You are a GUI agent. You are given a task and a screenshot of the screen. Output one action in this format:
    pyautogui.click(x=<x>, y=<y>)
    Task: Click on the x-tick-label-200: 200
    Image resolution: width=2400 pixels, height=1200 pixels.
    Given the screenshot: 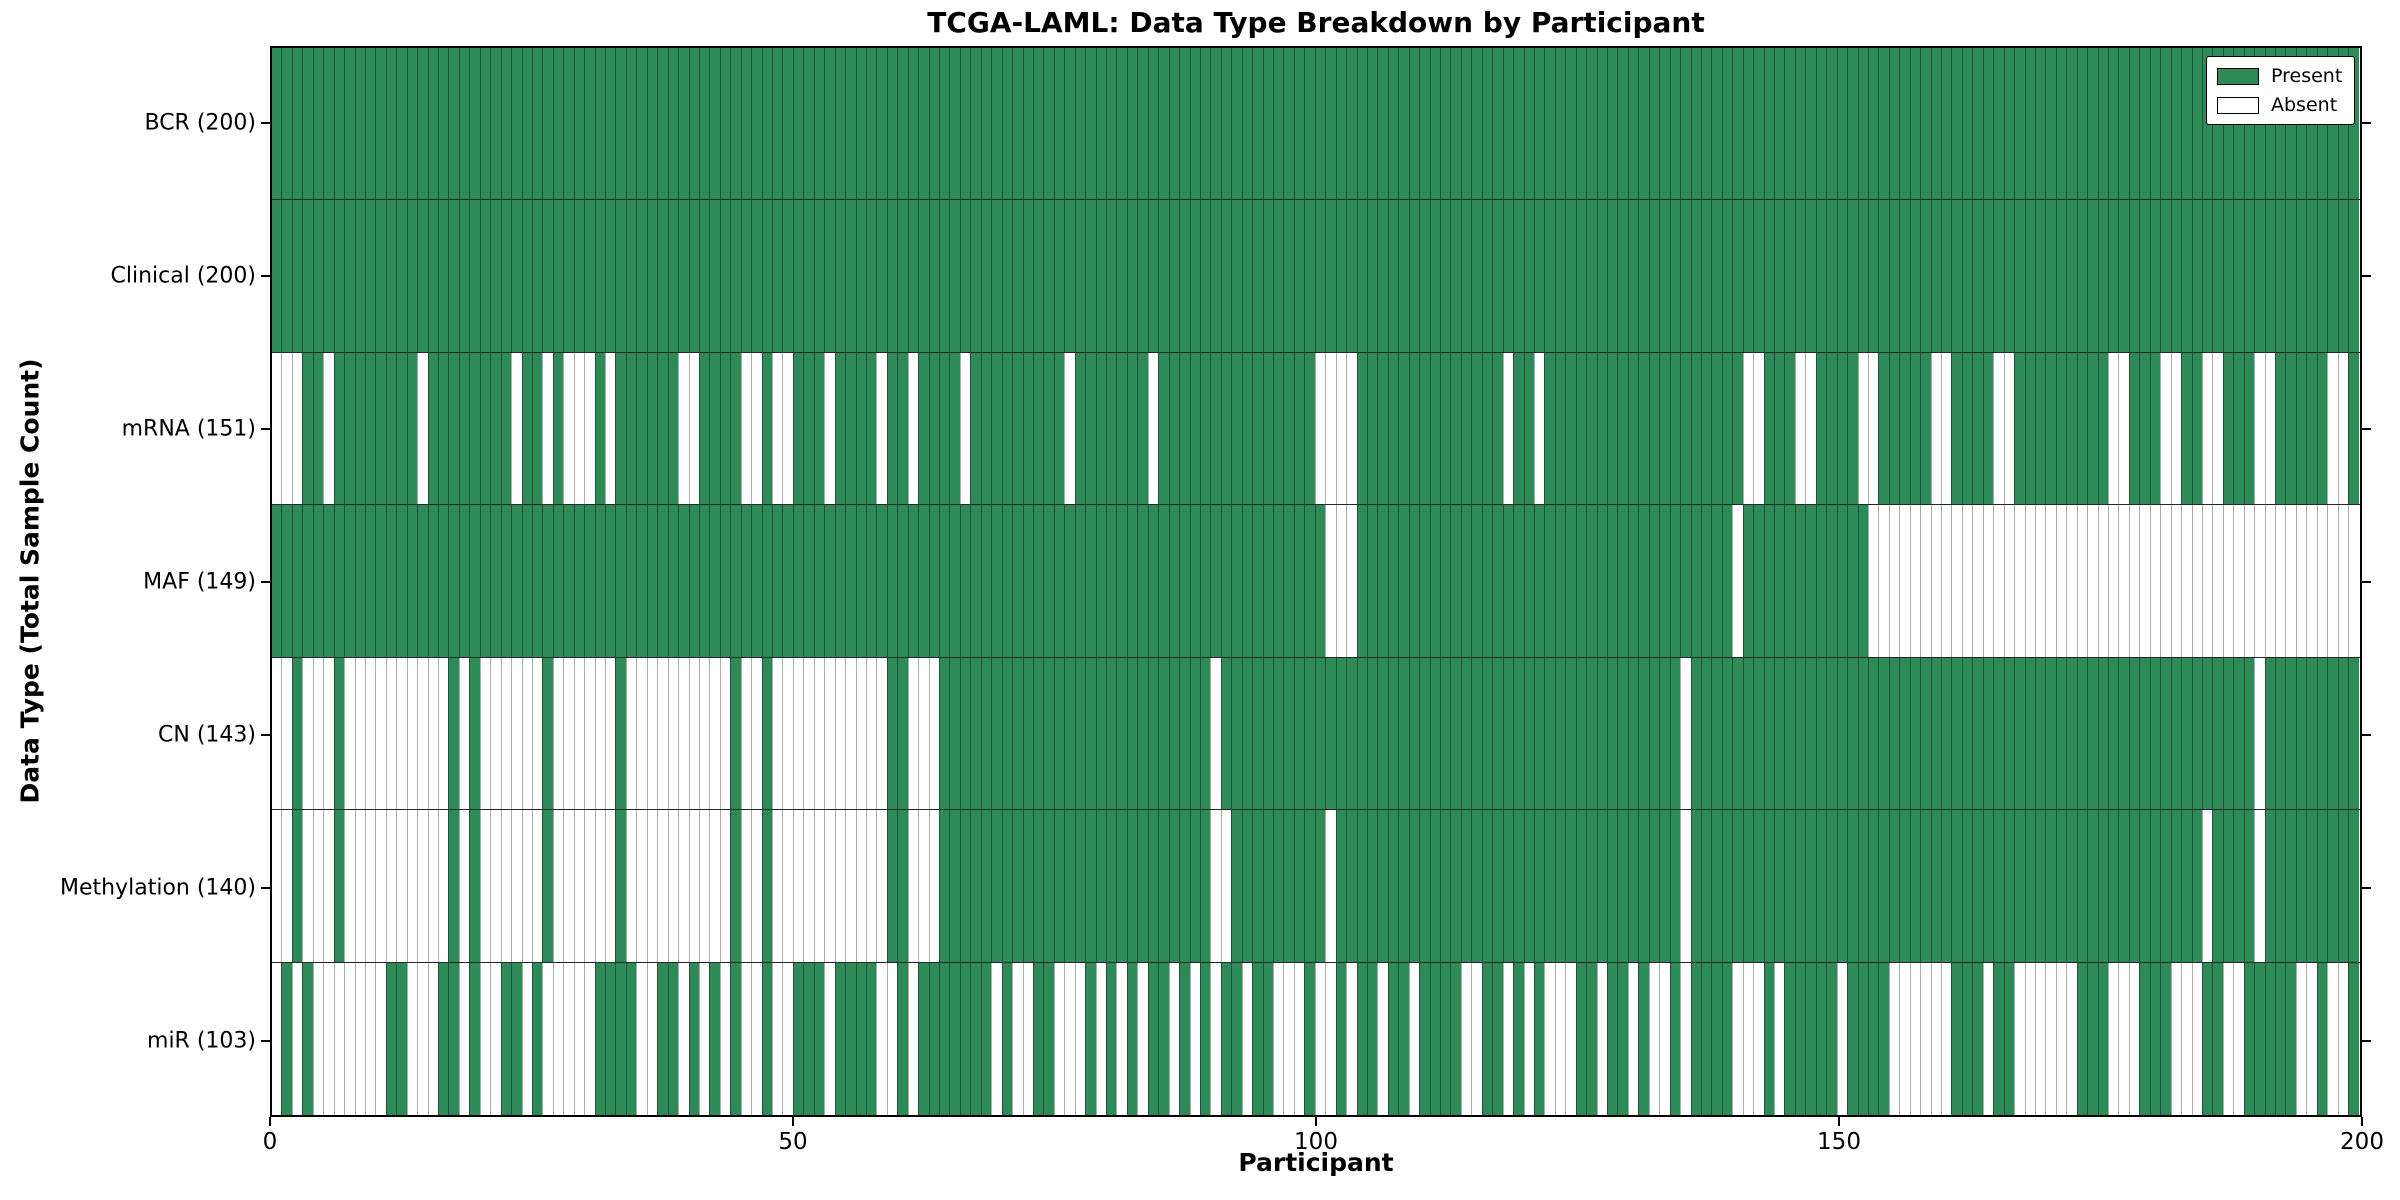 What is the action you would take?
    pyautogui.click(x=2362, y=1142)
    